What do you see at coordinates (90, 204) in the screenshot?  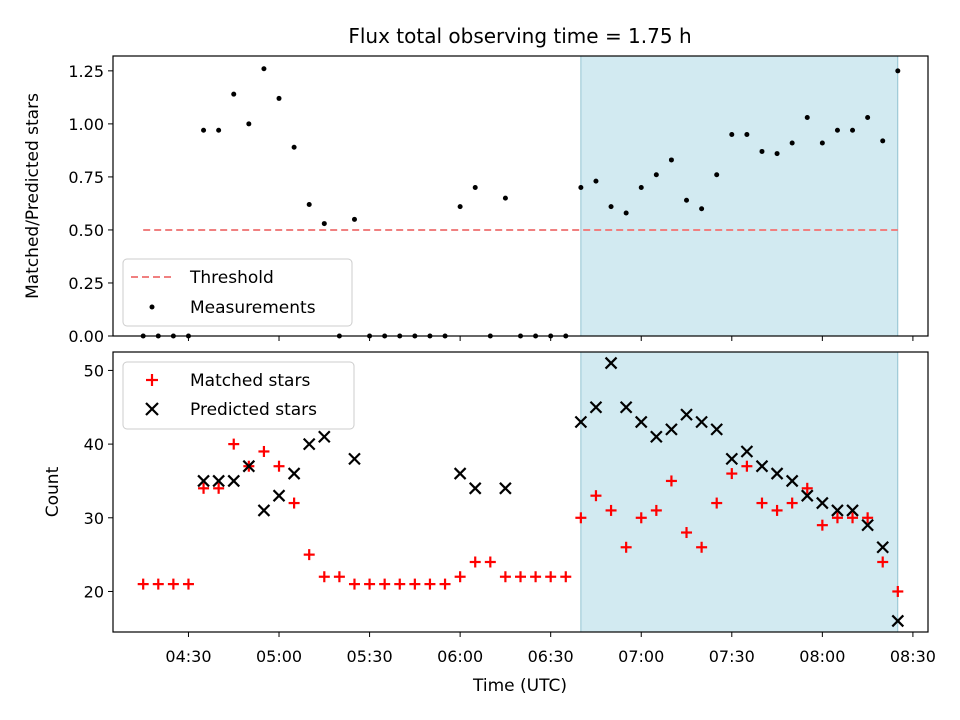 I see `top-y-ticks: 0.00 0.25 0.50 0.75 1.00 1.25` at bounding box center [90, 204].